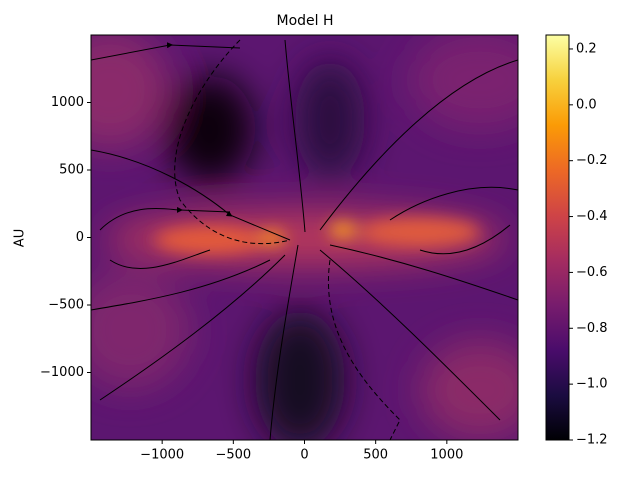 This screenshot has width=640, height=480. I want to click on colorbar-tick-label: 0.0, so click(586, 104).